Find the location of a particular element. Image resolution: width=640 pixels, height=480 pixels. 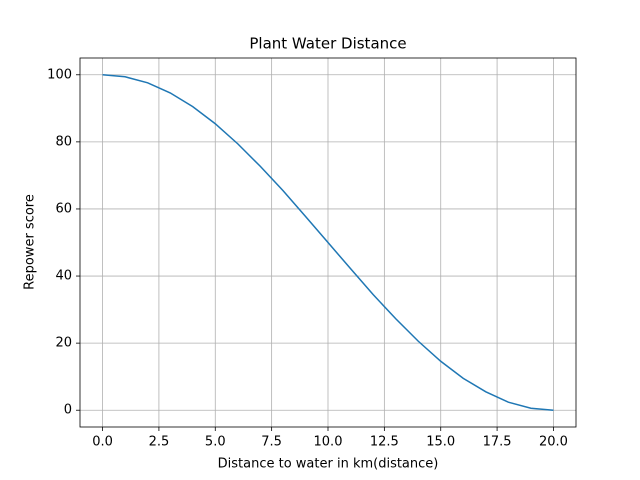

x-tick-label: 2.5 is located at coordinates (159, 442).